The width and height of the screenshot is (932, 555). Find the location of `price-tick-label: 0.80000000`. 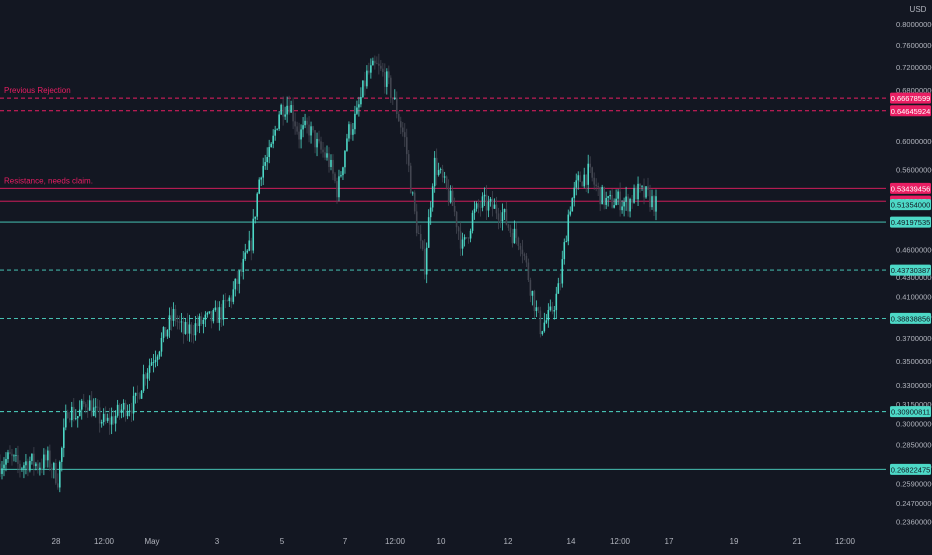

price-tick-label: 0.80000000 is located at coordinates (914, 24).